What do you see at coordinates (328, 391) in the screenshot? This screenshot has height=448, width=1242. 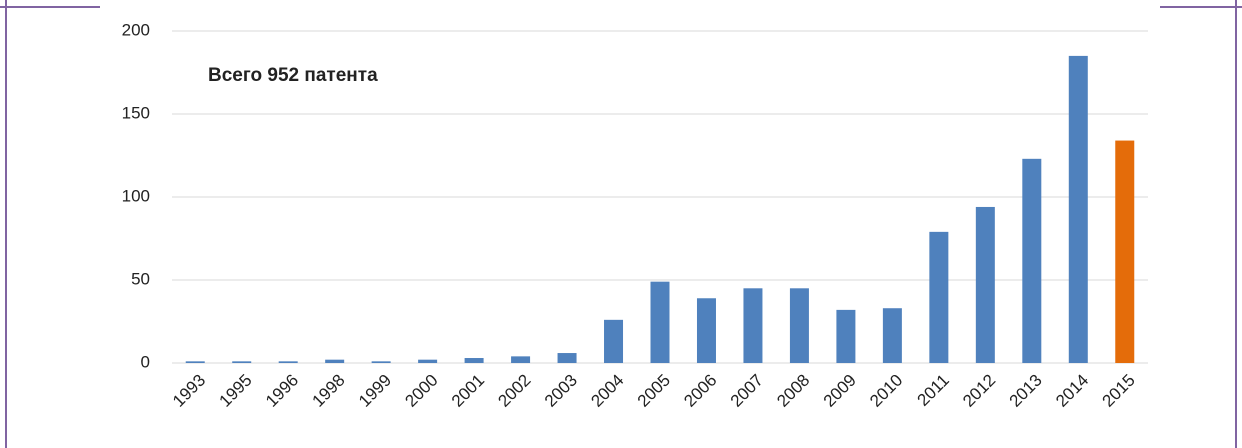 I see `x-tick-label: 1998` at bounding box center [328, 391].